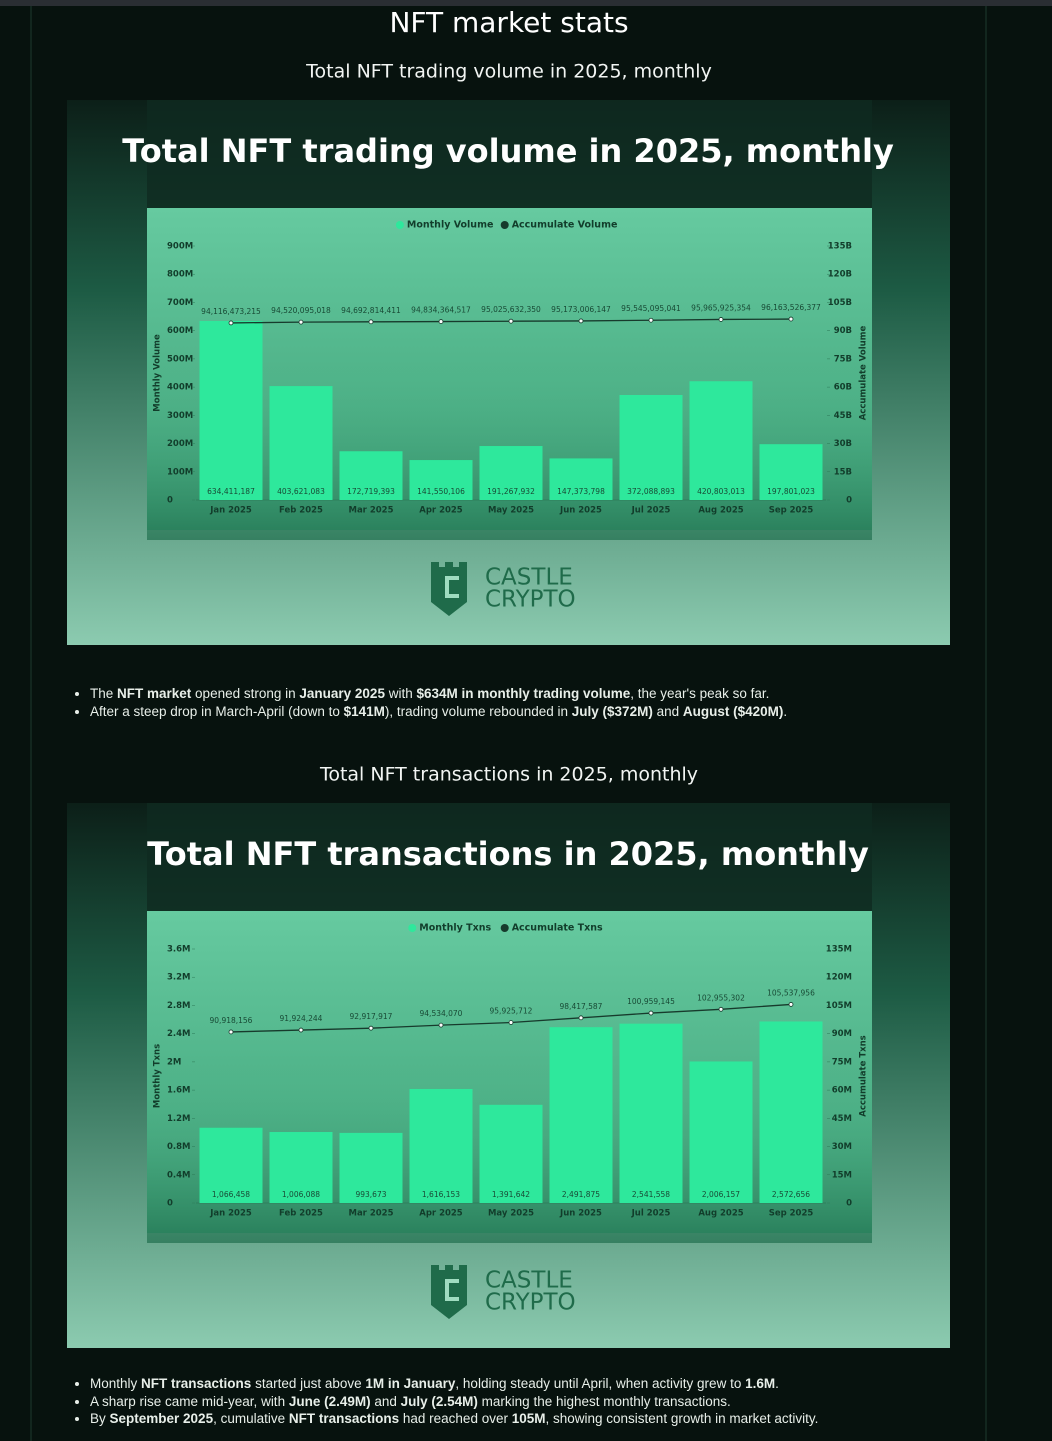 The height and width of the screenshot is (1441, 1052). Describe the element at coordinates (511, 1011) in the screenshot. I see `line-value-label: 95,925,712` at that location.